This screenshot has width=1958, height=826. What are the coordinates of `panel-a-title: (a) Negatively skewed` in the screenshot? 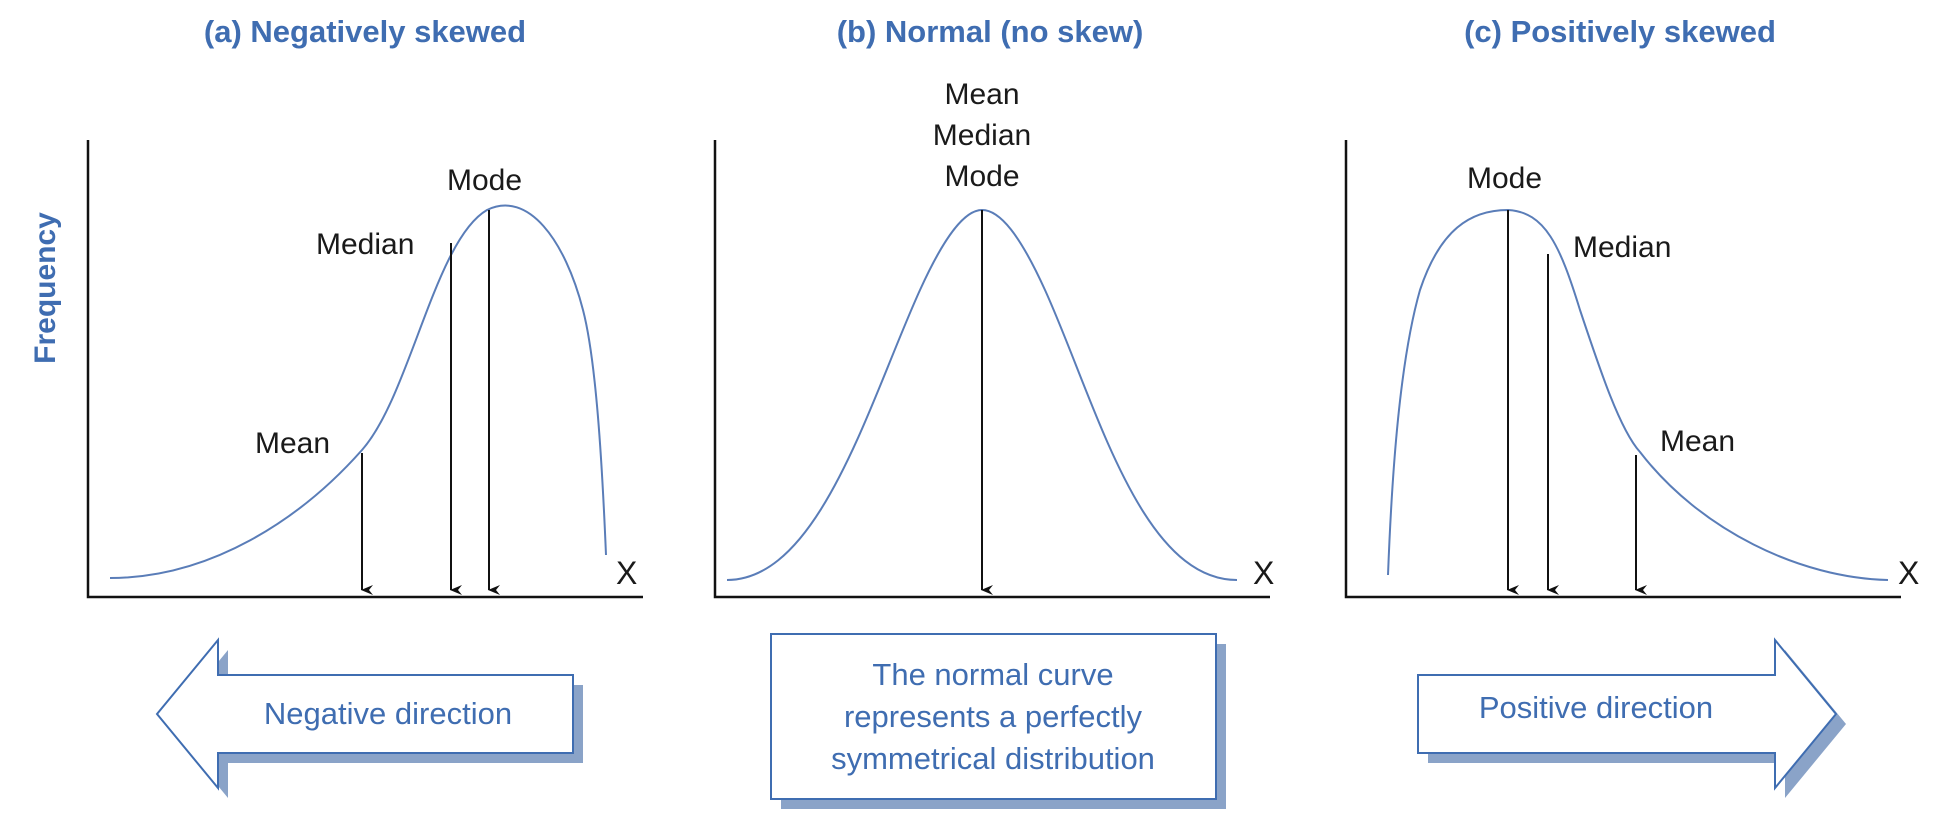 It's located at (365, 31).